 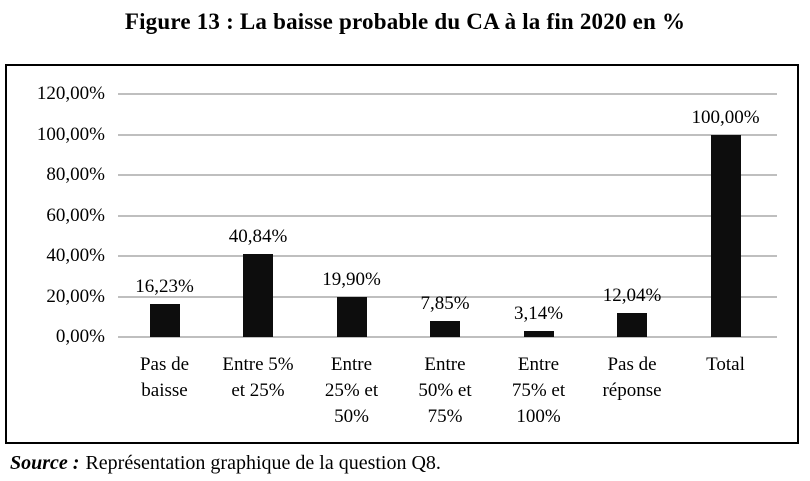 What do you see at coordinates (164, 390) in the screenshot?
I see `x-axis-category-line: baisse` at bounding box center [164, 390].